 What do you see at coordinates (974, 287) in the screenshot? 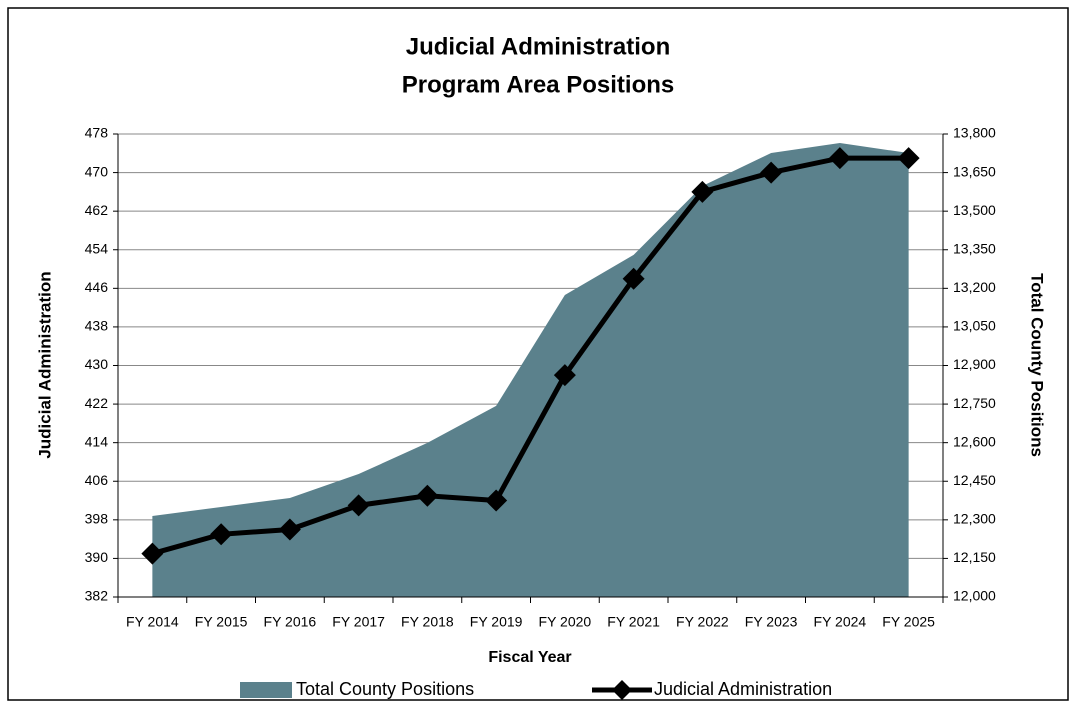
I see `y2-tick-label: 13,200` at bounding box center [974, 287].